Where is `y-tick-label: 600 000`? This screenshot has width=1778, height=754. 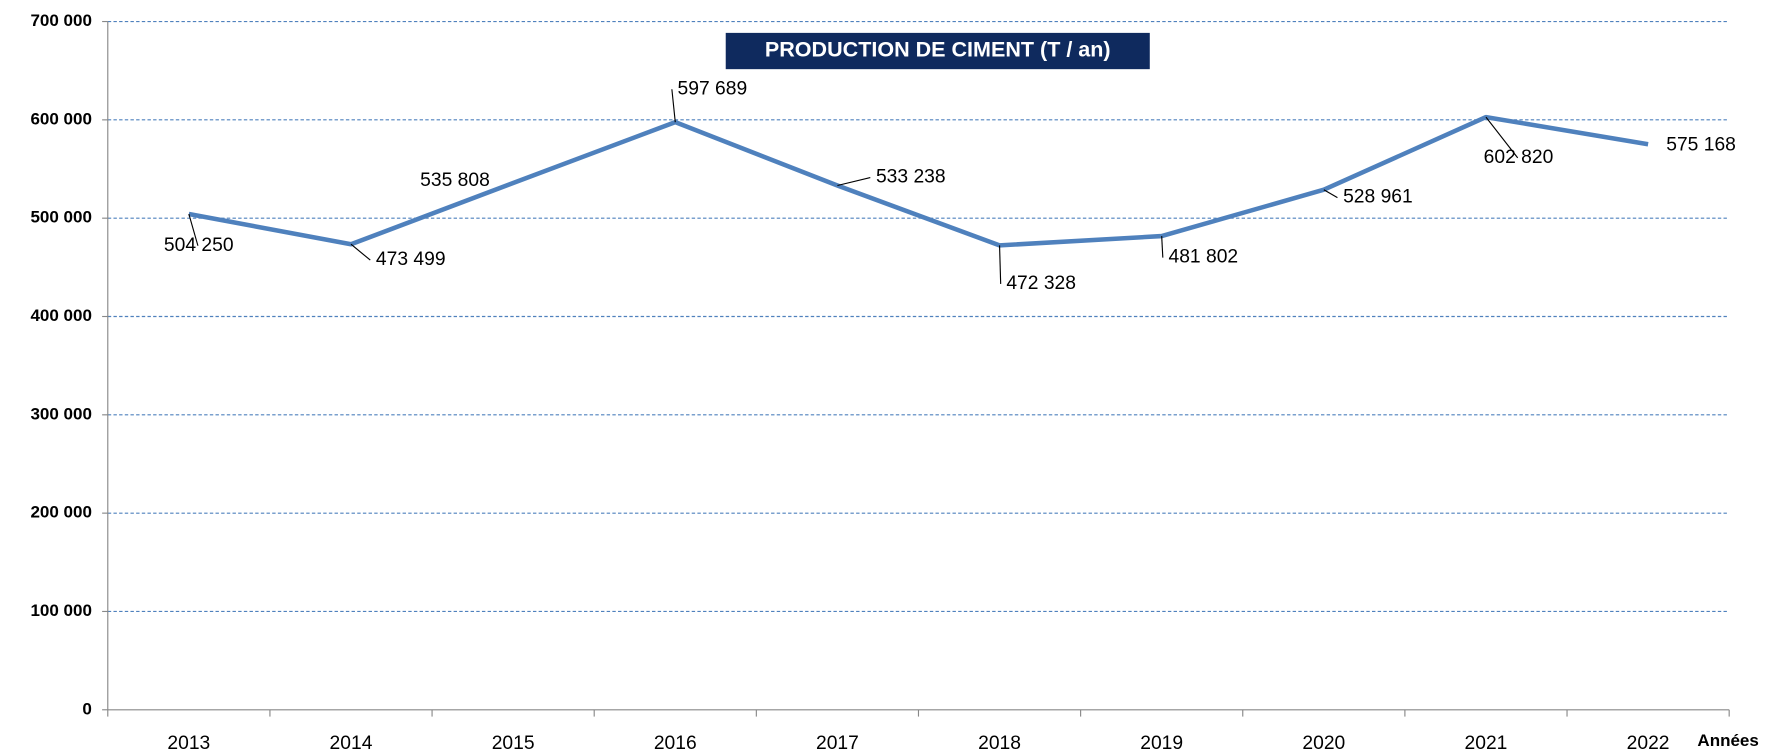 y-tick-label: 600 000 is located at coordinates (60, 118).